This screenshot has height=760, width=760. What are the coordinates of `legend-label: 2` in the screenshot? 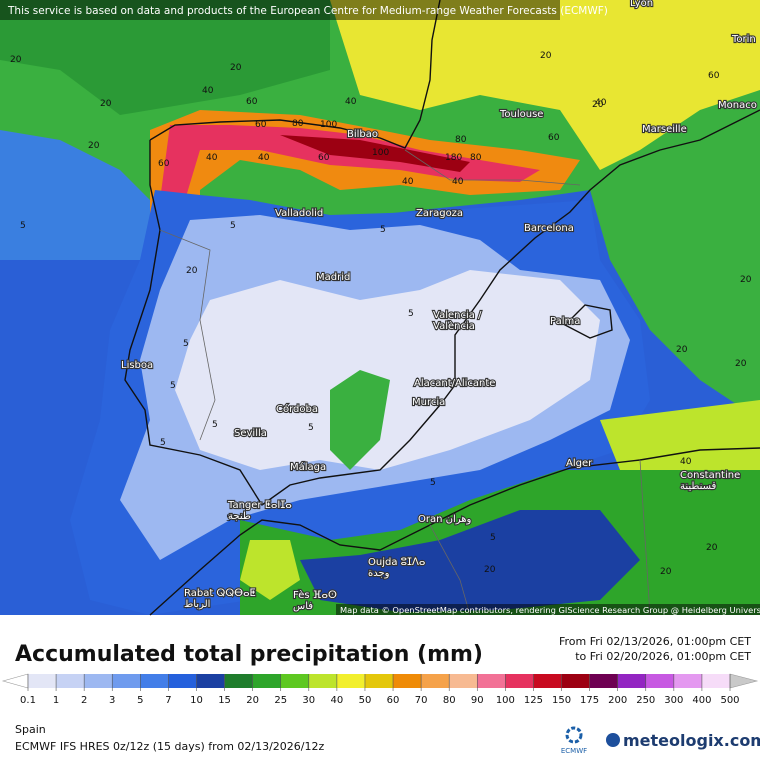 It's located at (84, 700).